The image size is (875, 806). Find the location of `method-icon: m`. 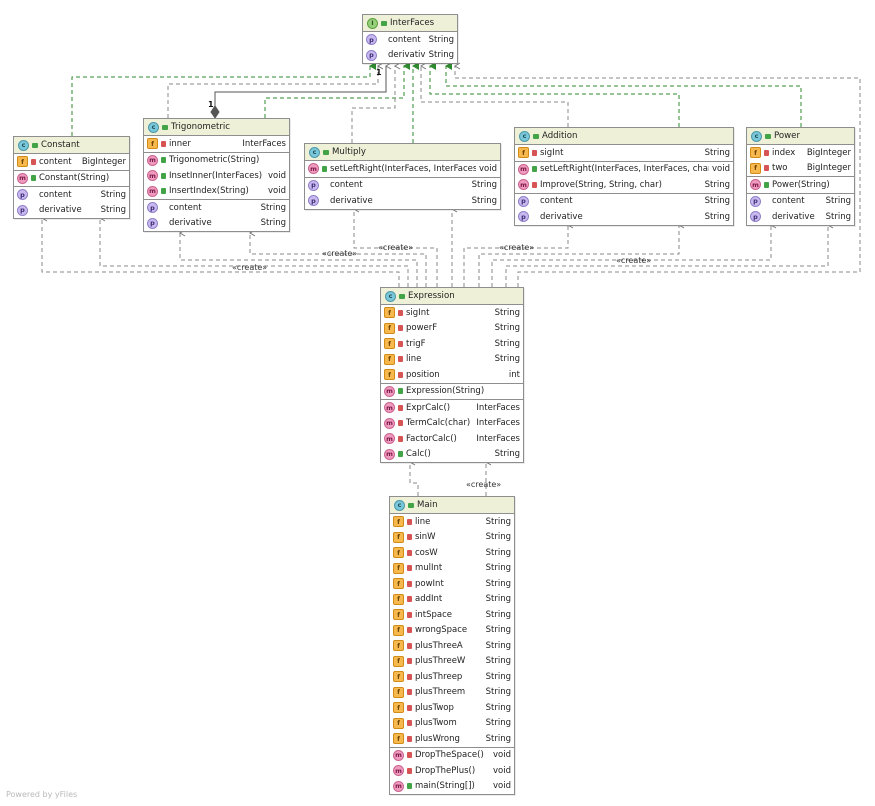

method-icon: m is located at coordinates (152, 176).